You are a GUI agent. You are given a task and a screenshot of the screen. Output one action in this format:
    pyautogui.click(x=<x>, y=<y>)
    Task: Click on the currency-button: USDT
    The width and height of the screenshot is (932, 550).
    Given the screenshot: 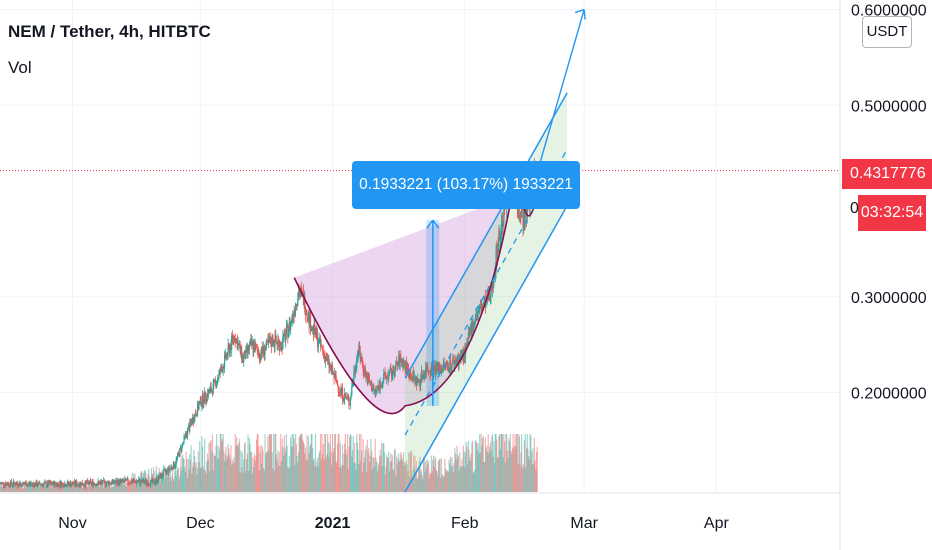 What is the action you would take?
    pyautogui.click(x=887, y=32)
    